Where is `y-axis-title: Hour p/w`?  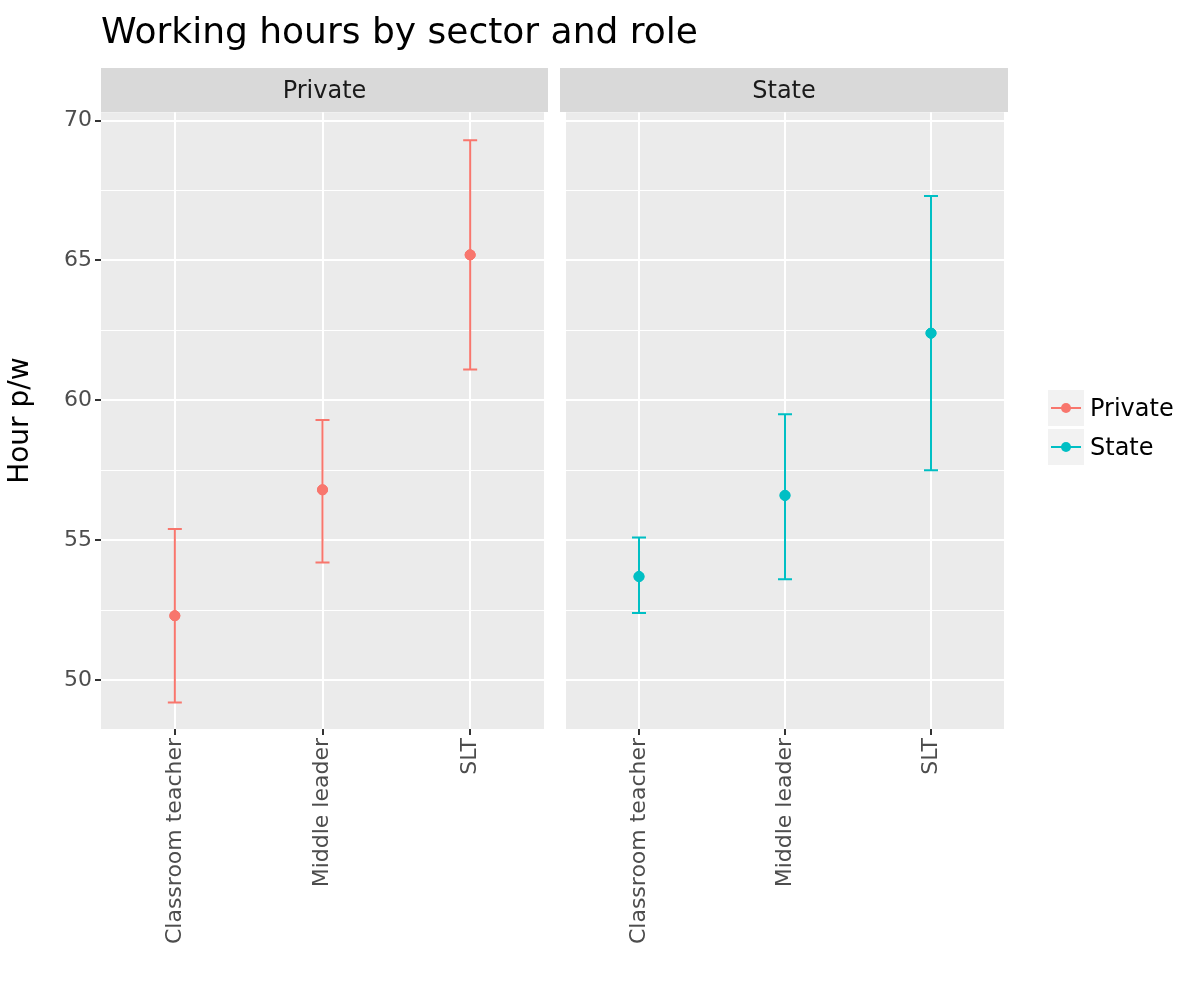 y-axis-title: Hour p/w is located at coordinates (19, 420).